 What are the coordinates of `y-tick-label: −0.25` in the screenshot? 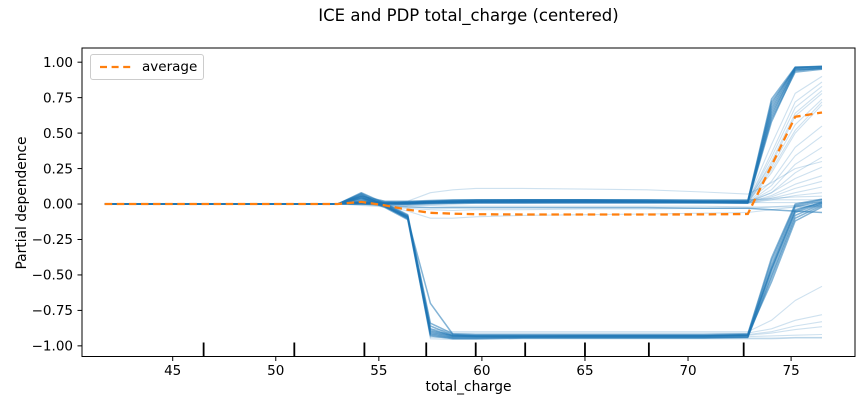 It's located at (52, 240).